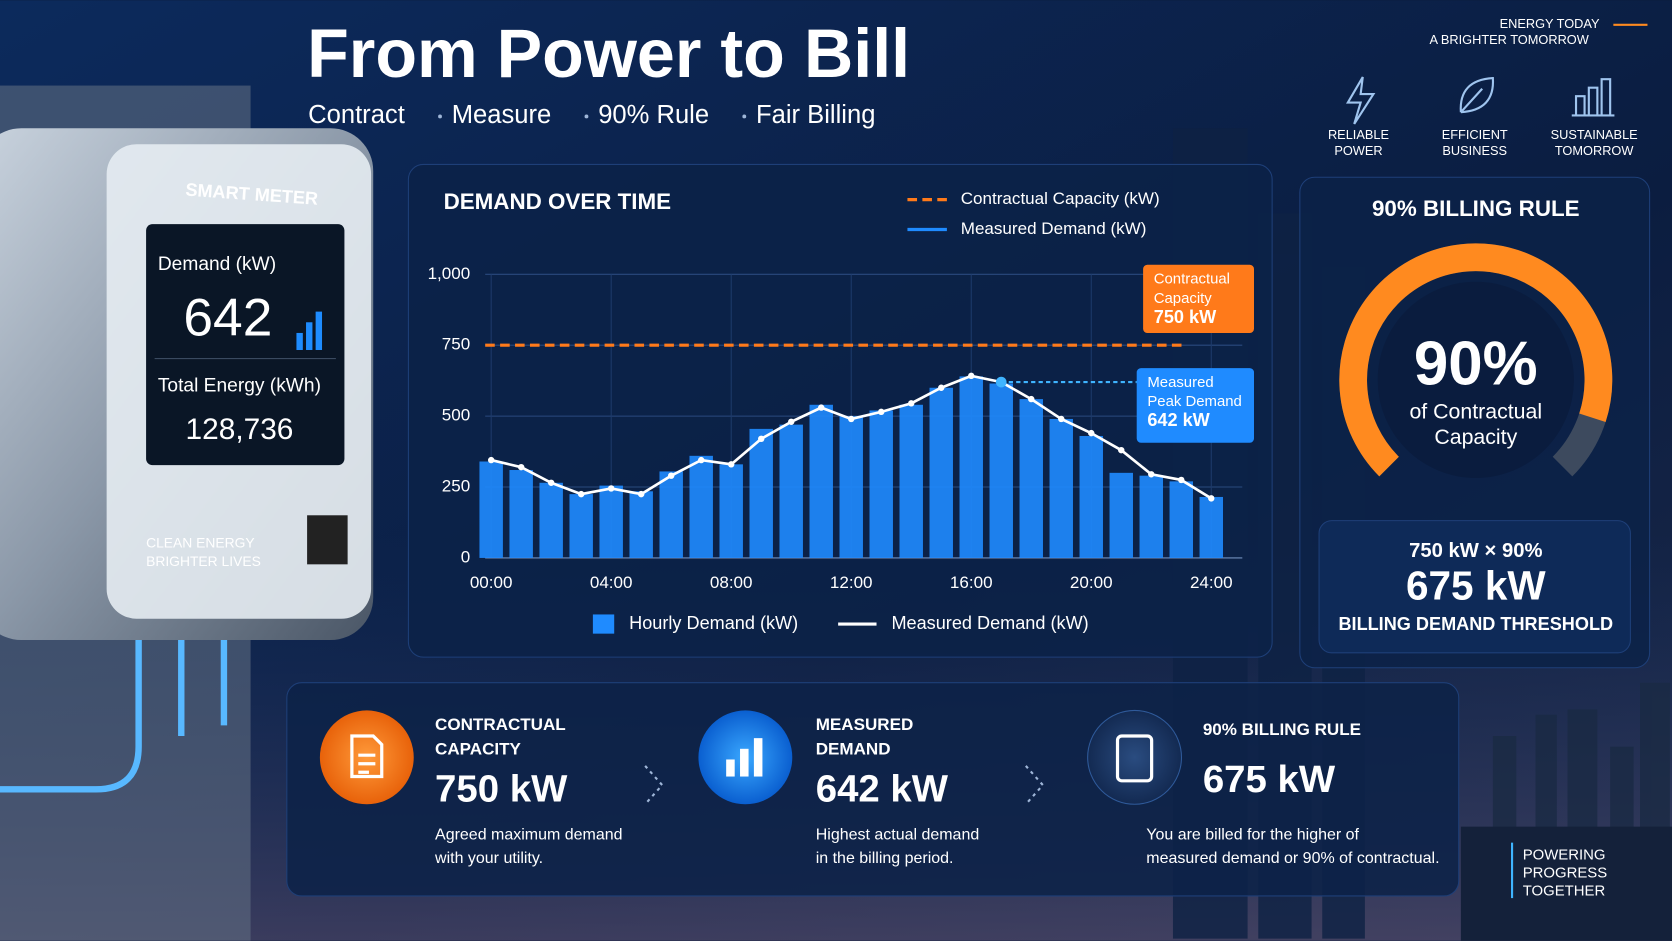 Image resolution: width=1672 pixels, height=941 pixels. What do you see at coordinates (1358, 150) in the screenshot?
I see `badge-label: POWER` at bounding box center [1358, 150].